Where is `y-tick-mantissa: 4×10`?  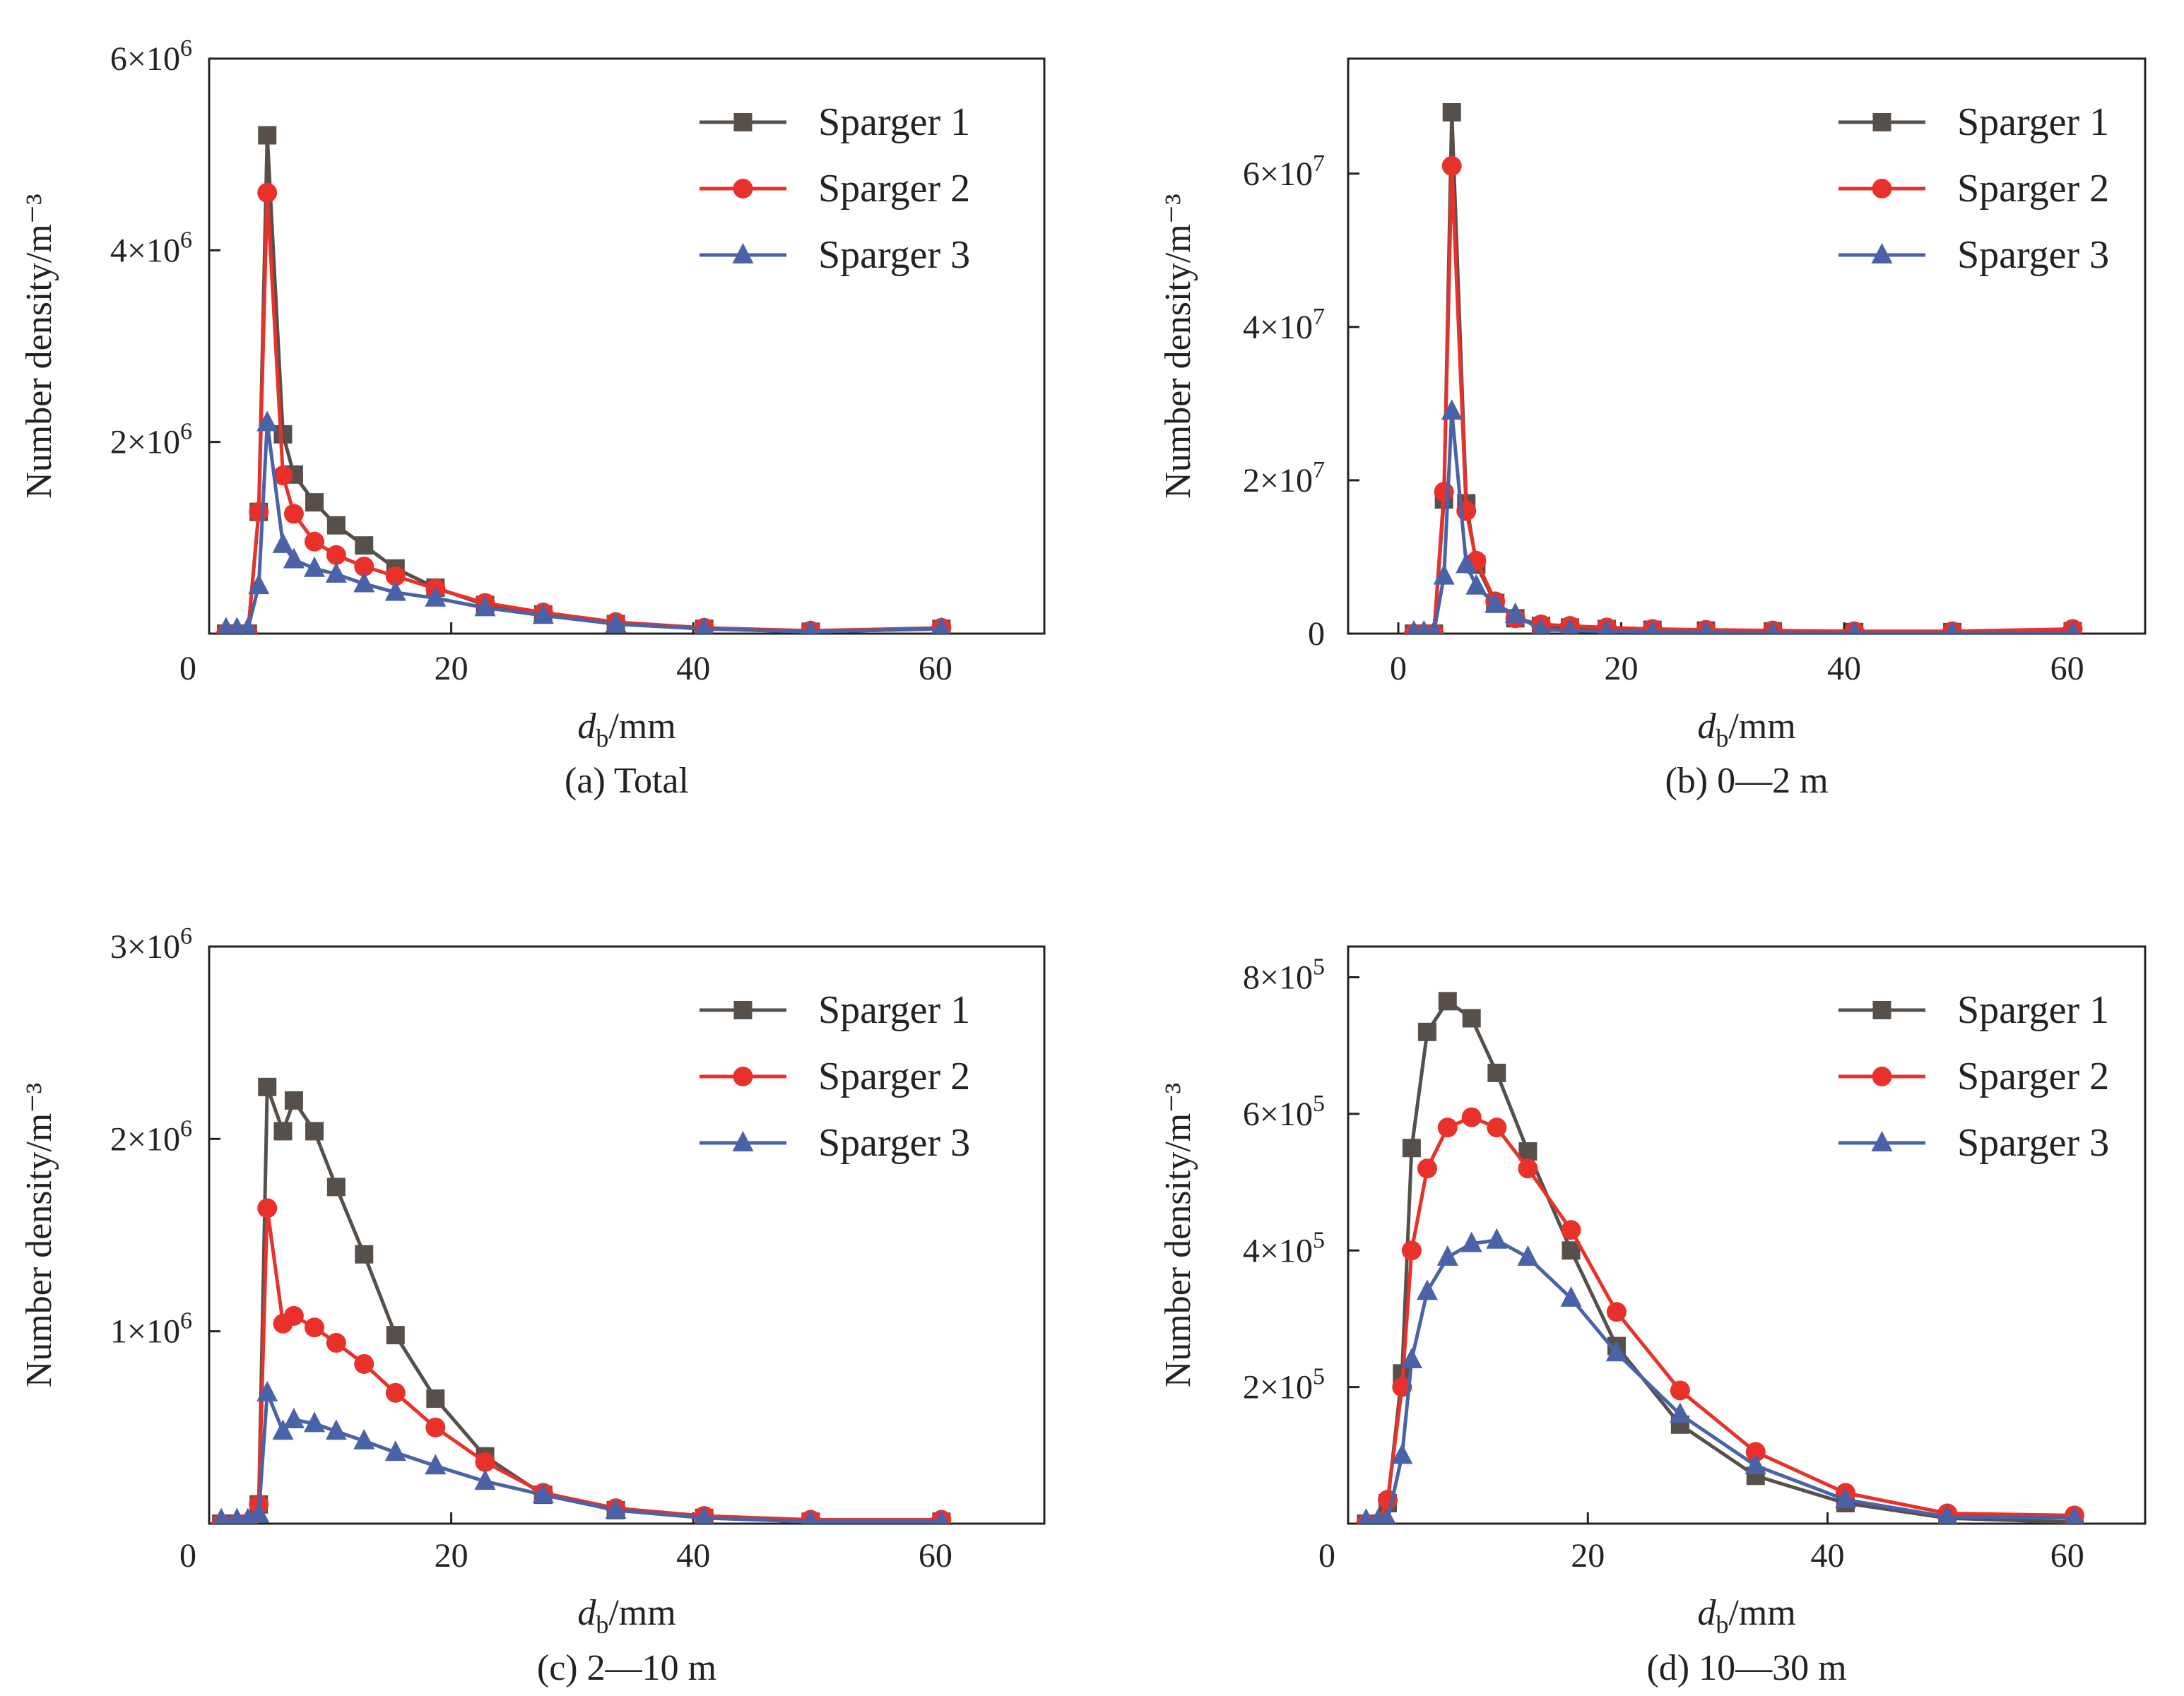 y-tick-mantissa: 4×10 is located at coordinates (145, 251).